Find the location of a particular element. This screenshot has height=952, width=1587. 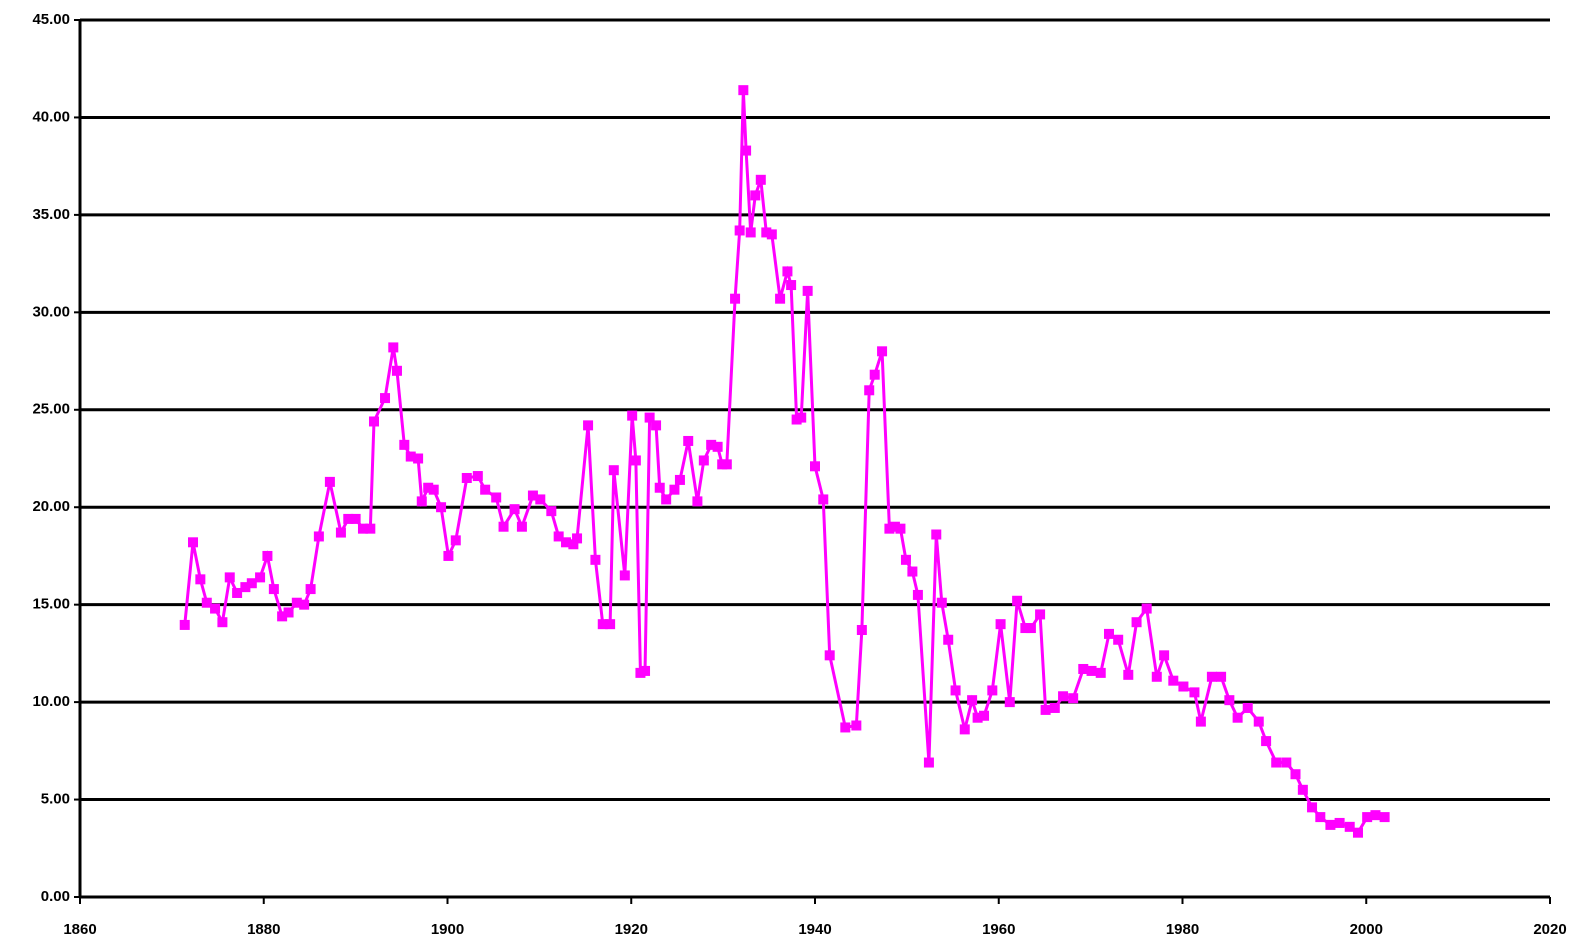

y-tick-label: 40.00 is located at coordinates (51, 116).